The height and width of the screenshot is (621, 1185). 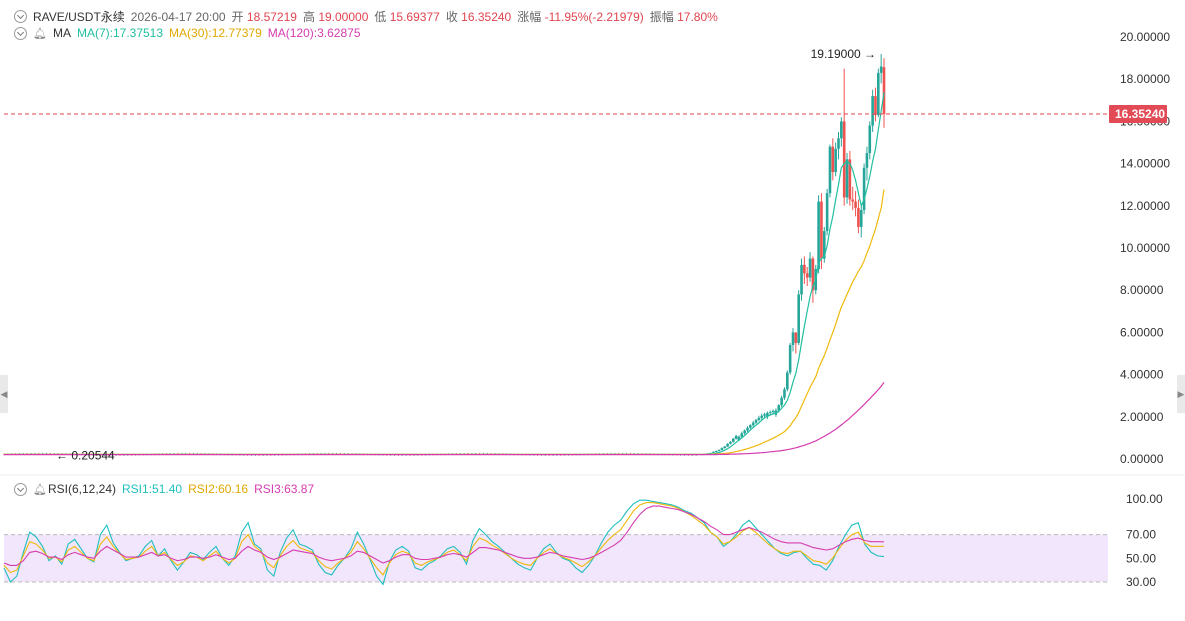 I want to click on ma-label: MA, so click(x=61, y=33).